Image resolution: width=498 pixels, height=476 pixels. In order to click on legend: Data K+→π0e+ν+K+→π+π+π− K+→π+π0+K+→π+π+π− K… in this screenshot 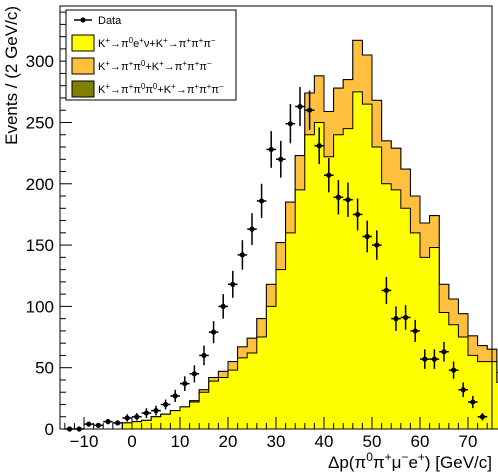, I will do `click(151, 55)`.